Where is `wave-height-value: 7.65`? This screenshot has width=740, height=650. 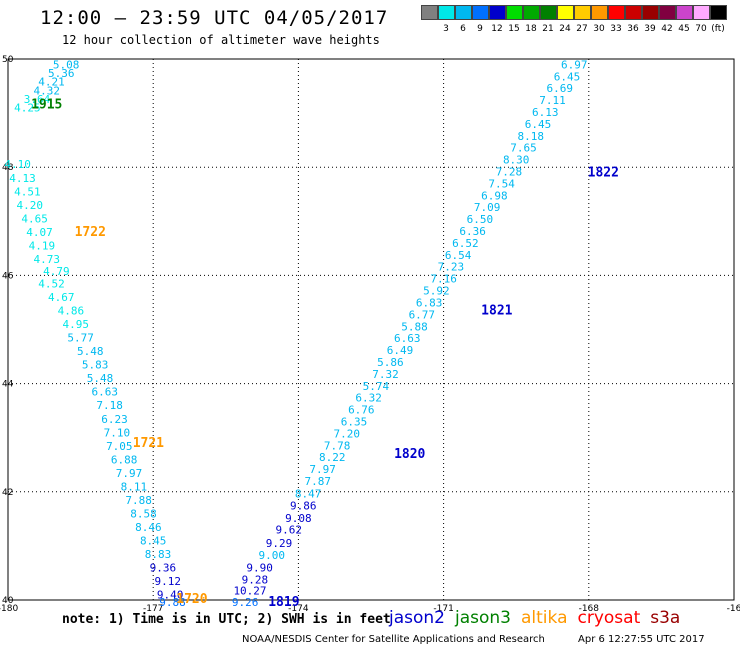 wave-height-value: 7.65 is located at coordinates (523, 148).